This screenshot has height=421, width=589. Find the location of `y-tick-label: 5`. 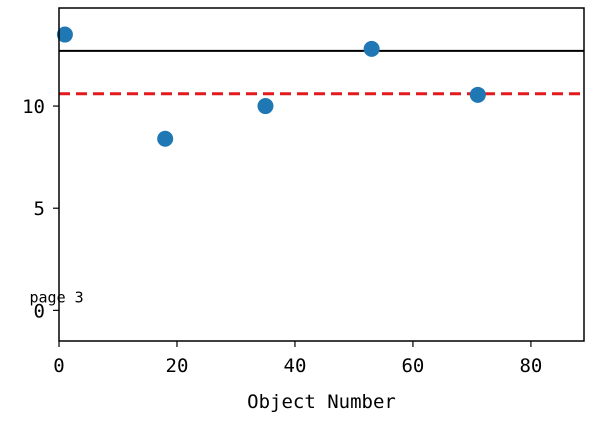

y-tick-label: 5 is located at coordinates (39, 209).